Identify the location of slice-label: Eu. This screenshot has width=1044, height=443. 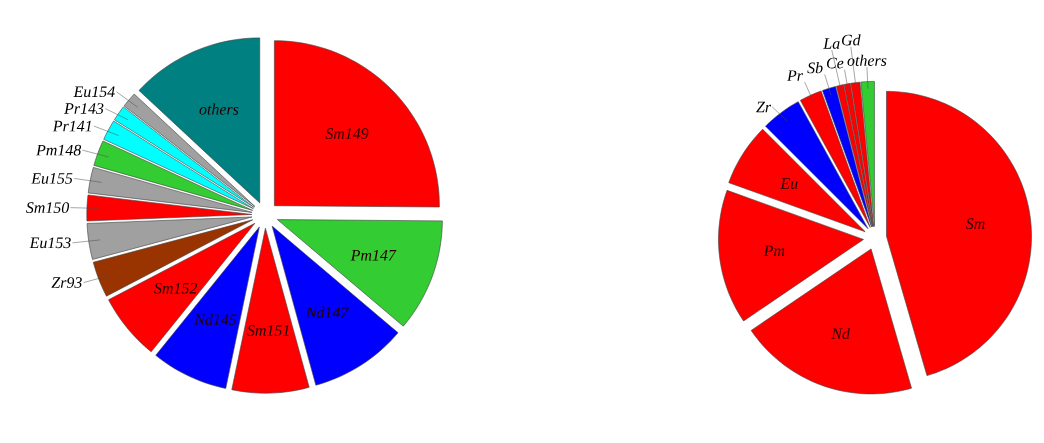
(789, 183).